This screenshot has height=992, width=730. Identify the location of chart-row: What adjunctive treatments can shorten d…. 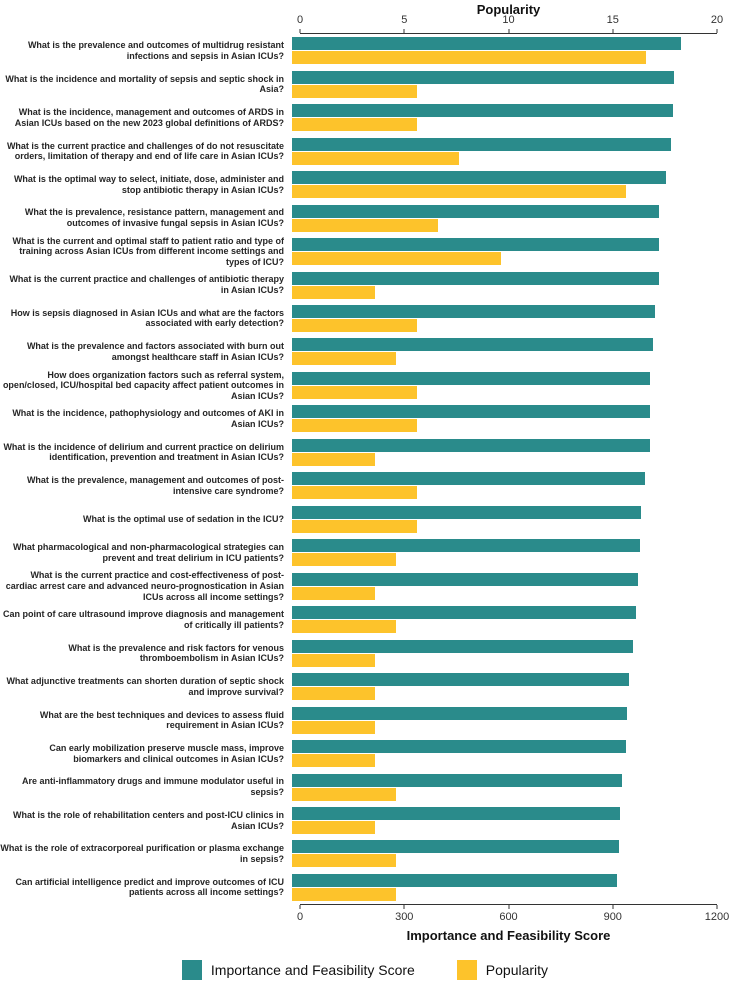
(358, 686).